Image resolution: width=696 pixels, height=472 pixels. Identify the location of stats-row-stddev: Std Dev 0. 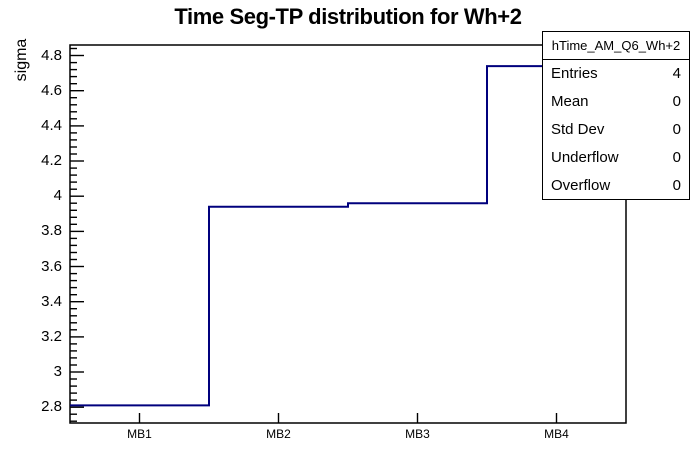
(616, 130).